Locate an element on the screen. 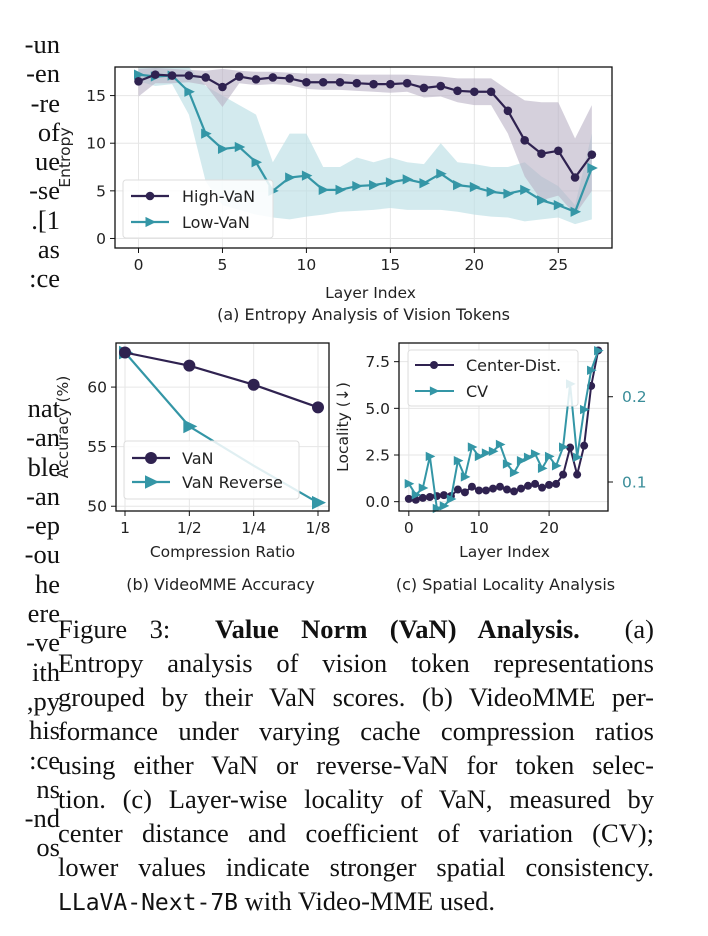  legend-label: VaN Reverse is located at coordinates (232, 482).